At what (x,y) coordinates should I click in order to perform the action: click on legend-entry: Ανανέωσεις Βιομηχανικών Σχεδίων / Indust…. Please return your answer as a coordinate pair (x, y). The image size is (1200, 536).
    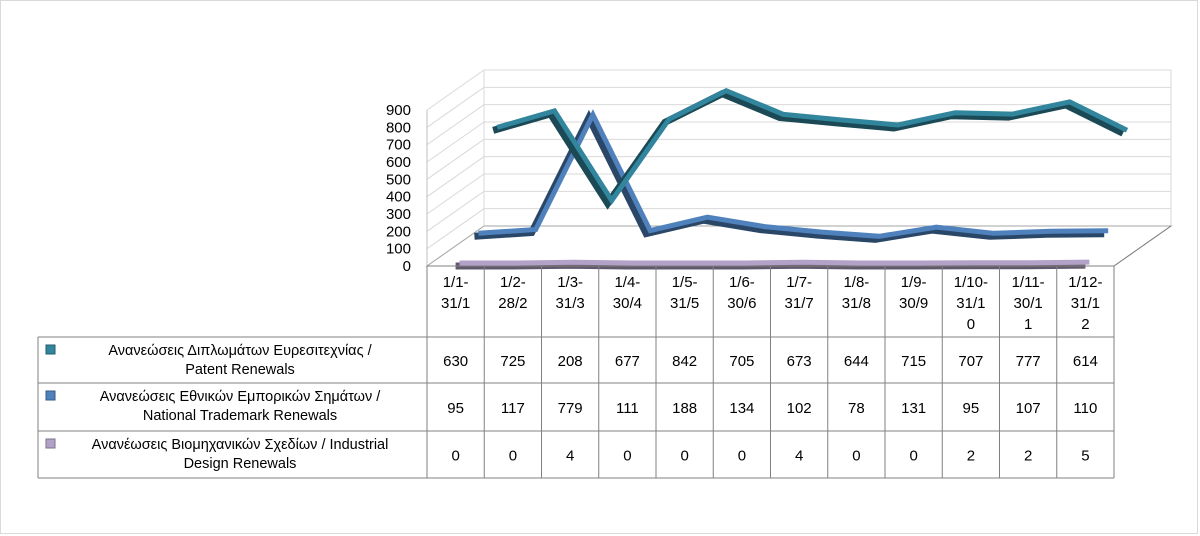
    Looking at the image, I should click on (240, 445).